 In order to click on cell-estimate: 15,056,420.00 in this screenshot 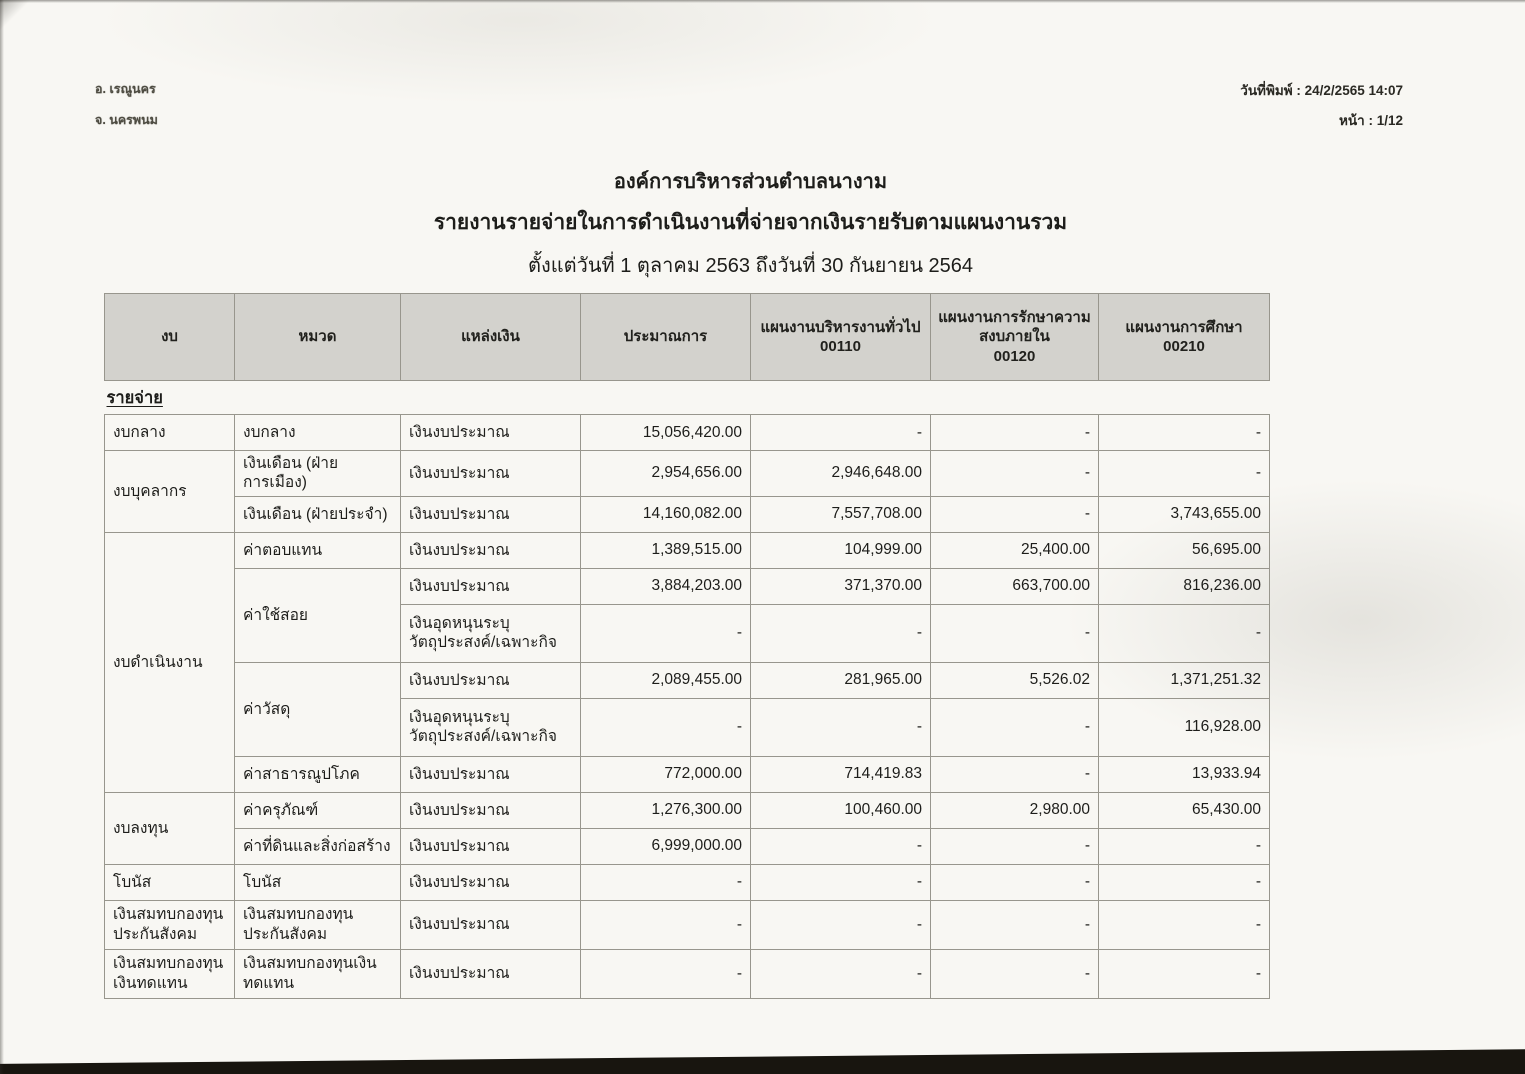, I will do `click(665, 432)`.